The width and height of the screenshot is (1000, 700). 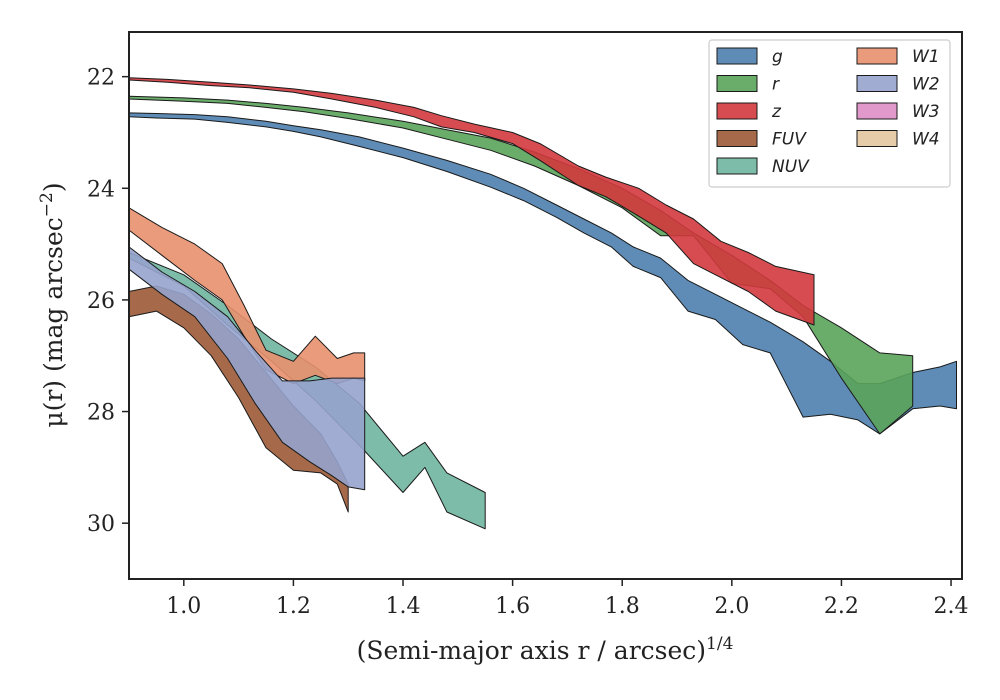 I want to click on legend-swatch-w2, so click(x=877, y=83).